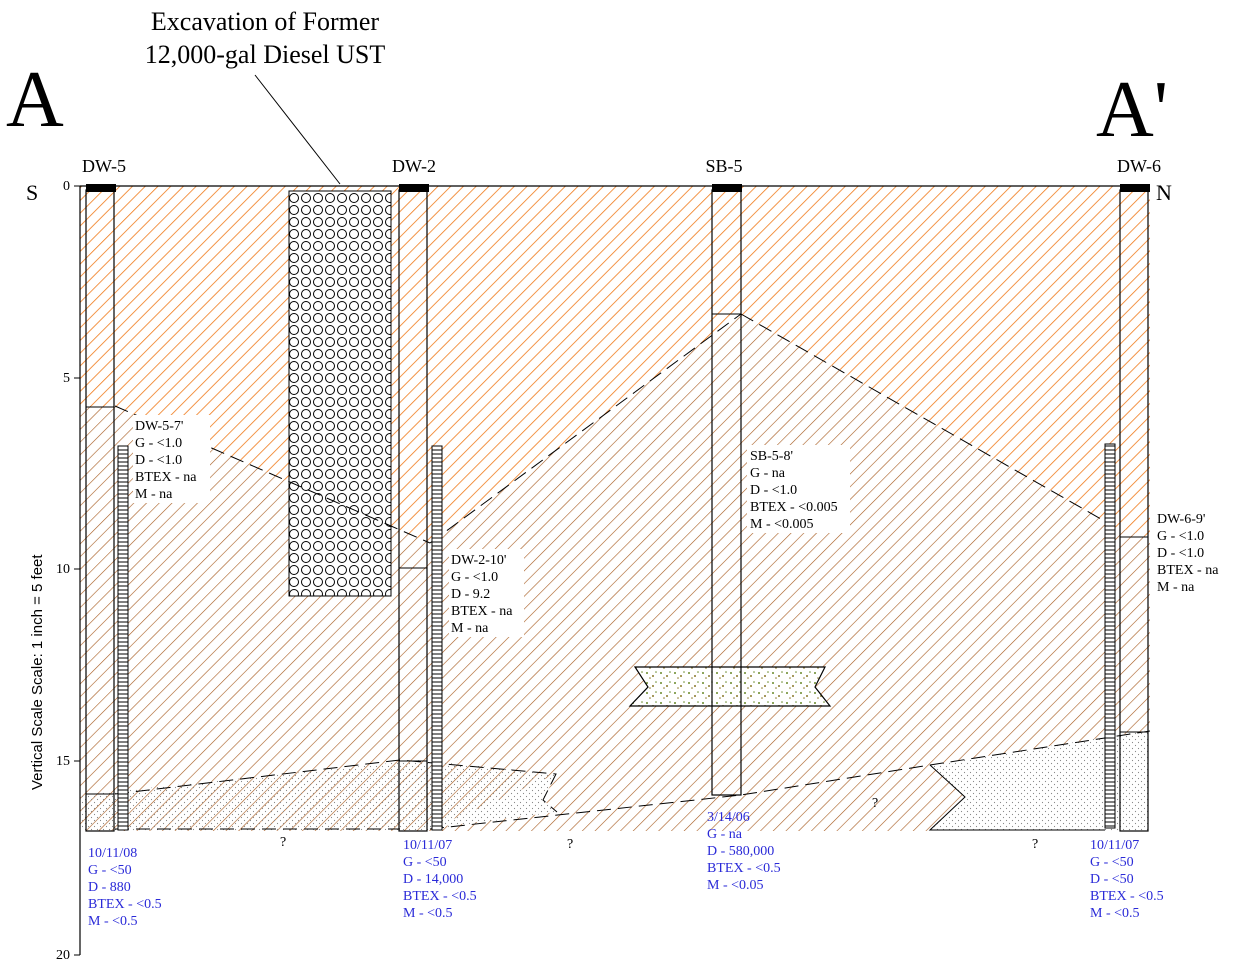 This screenshot has height=972, width=1233. What do you see at coordinates (265, 21) in the screenshot?
I see `title-line-1: Excavation of Former` at bounding box center [265, 21].